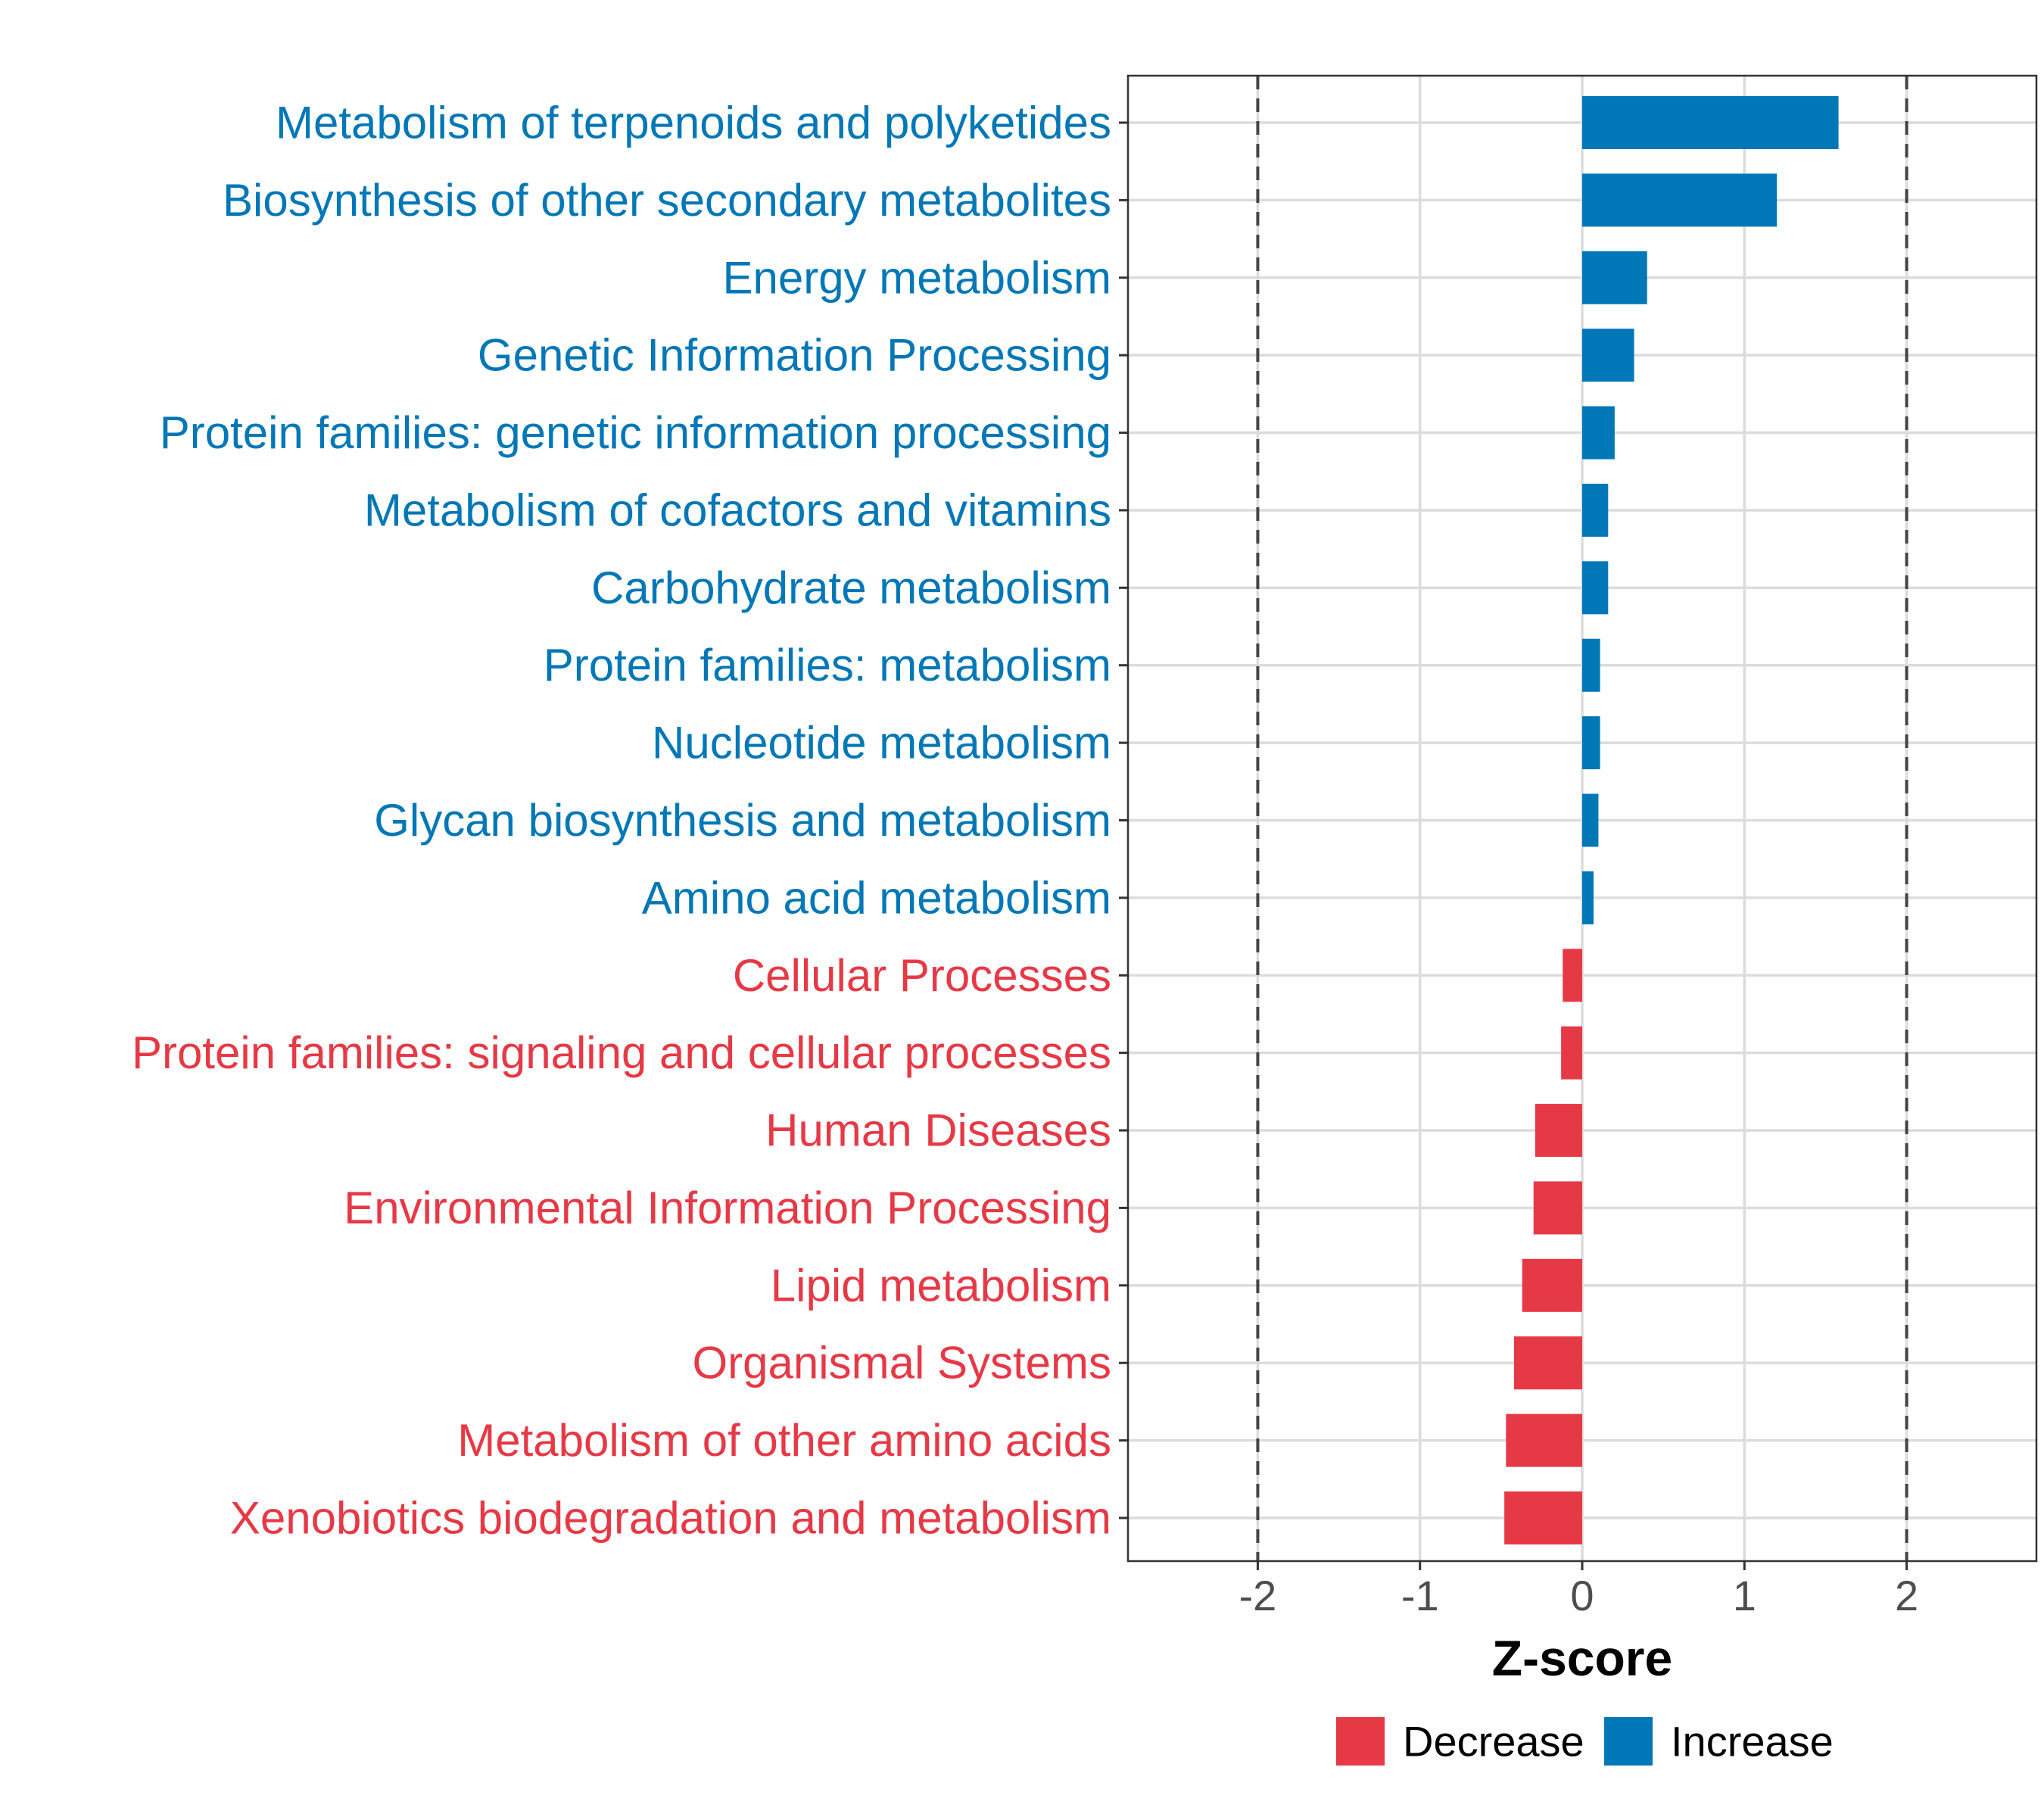  Describe the element at coordinates (742, 821) in the screenshot. I see `category-label: Glycan biosynthesis and metabolism` at that location.